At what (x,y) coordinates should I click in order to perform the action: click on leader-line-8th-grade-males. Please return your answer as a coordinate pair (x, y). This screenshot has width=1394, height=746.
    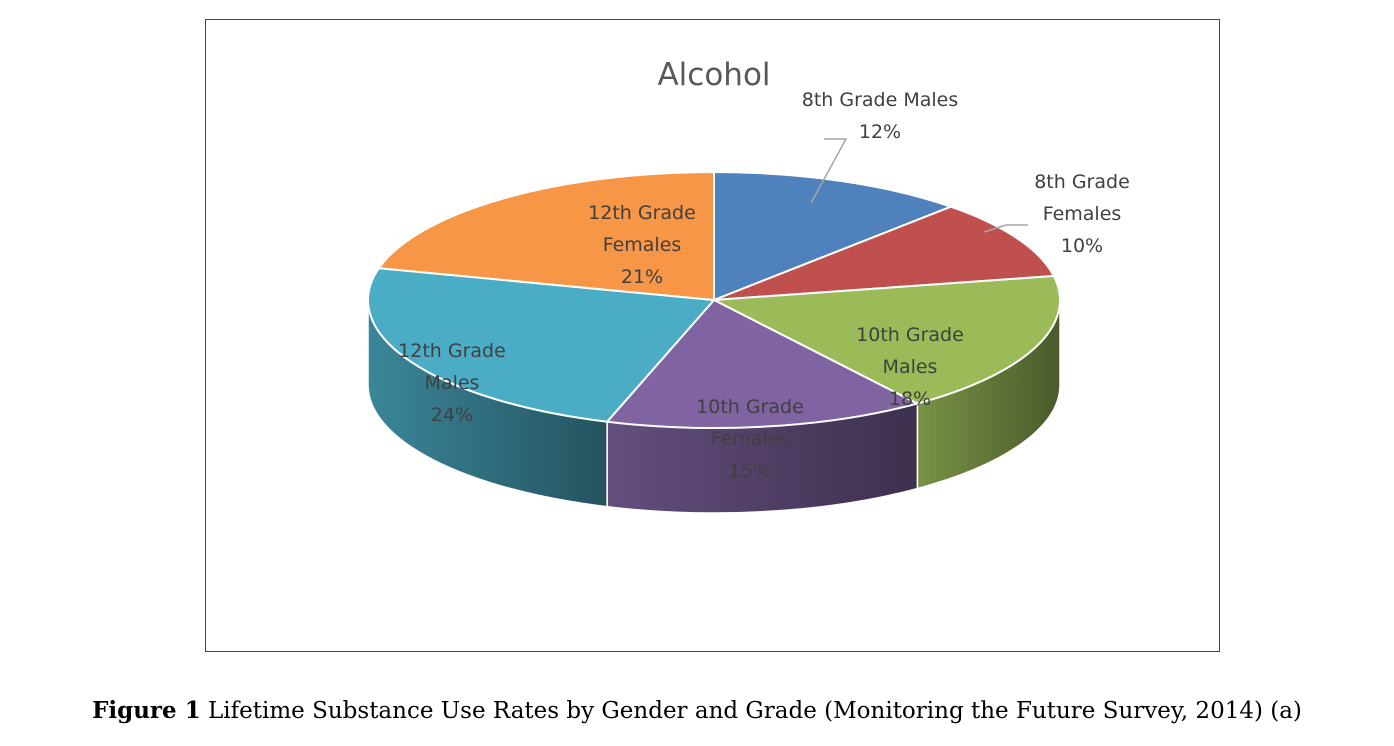
    Looking at the image, I should click on (829, 171).